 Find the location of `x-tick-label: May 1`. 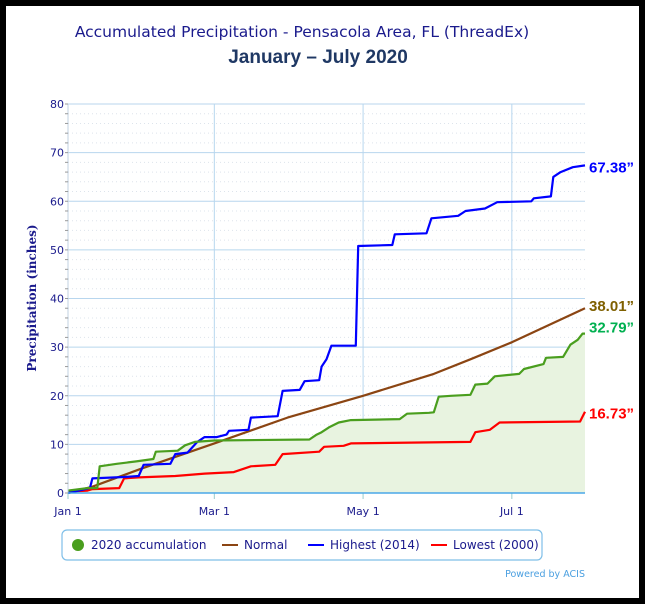

x-tick-label: May 1 is located at coordinates (362, 511).